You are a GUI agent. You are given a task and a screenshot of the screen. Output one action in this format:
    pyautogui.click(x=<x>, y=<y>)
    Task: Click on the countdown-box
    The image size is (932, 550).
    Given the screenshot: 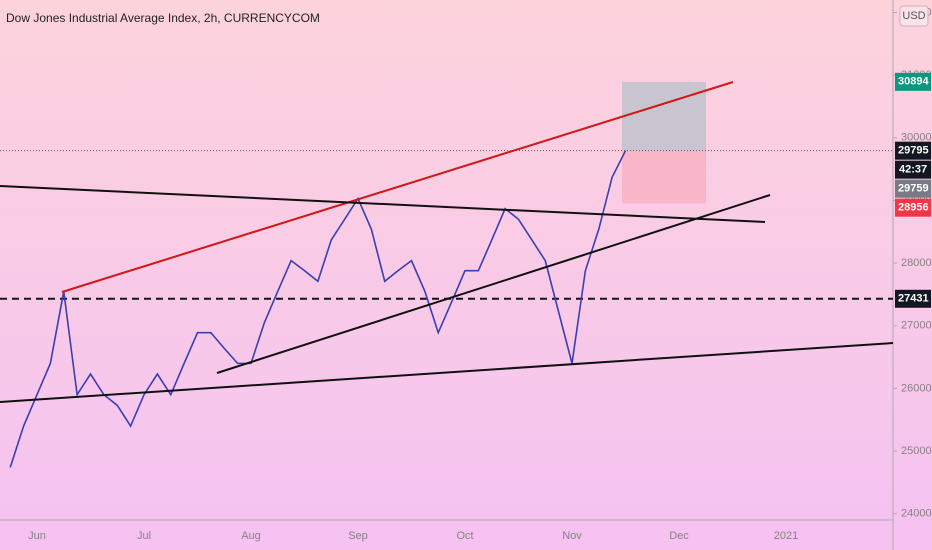 What is the action you would take?
    pyautogui.click(x=913, y=169)
    